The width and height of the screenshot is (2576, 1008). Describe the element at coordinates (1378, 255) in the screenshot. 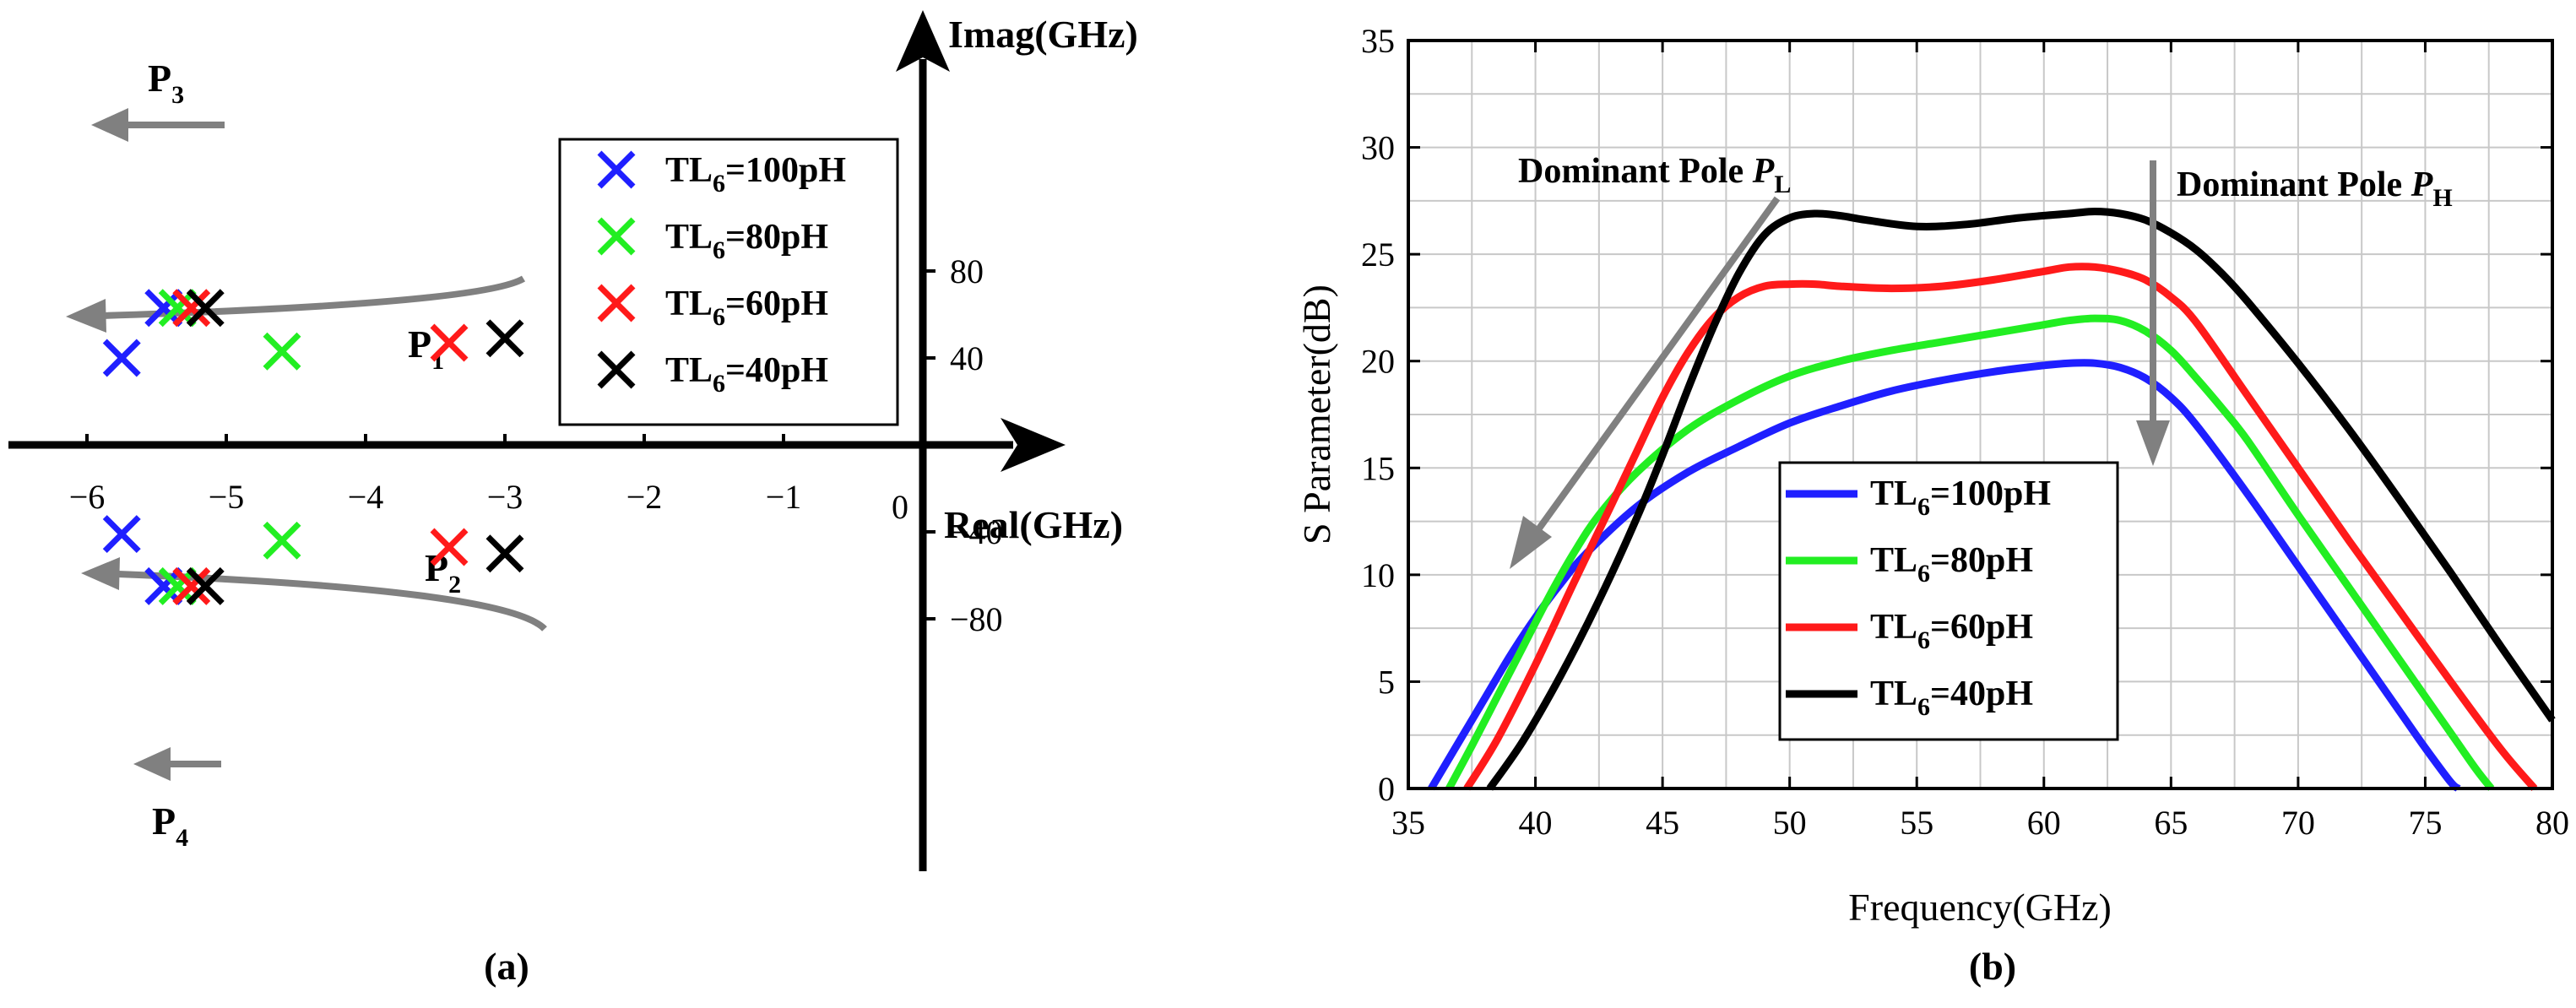

I see `y-tick-label: 25` at that location.